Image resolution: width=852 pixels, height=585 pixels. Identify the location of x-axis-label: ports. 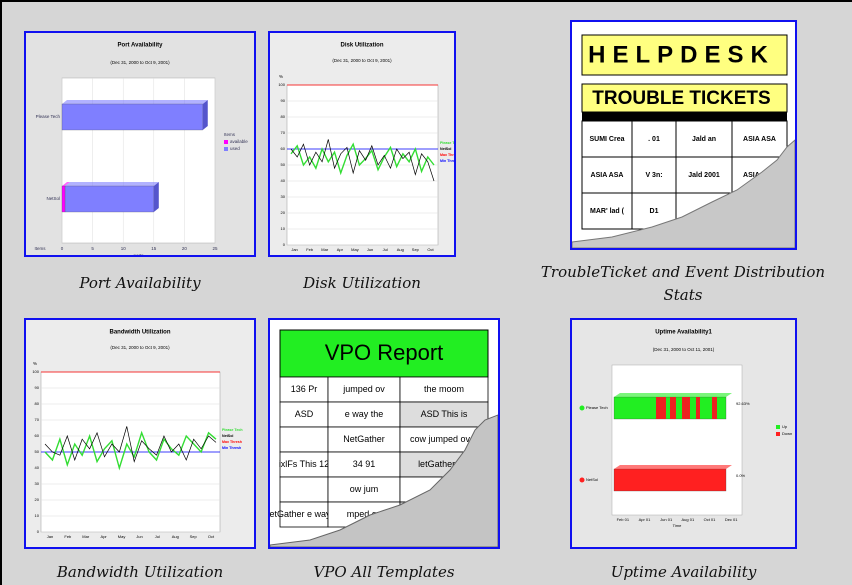
(138, 254).